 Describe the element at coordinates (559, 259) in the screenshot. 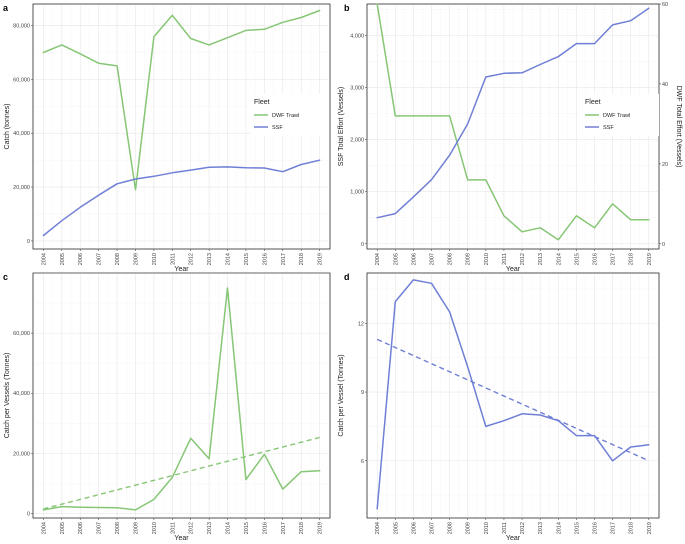

I see `panel-b-xtick-label: 2014` at that location.